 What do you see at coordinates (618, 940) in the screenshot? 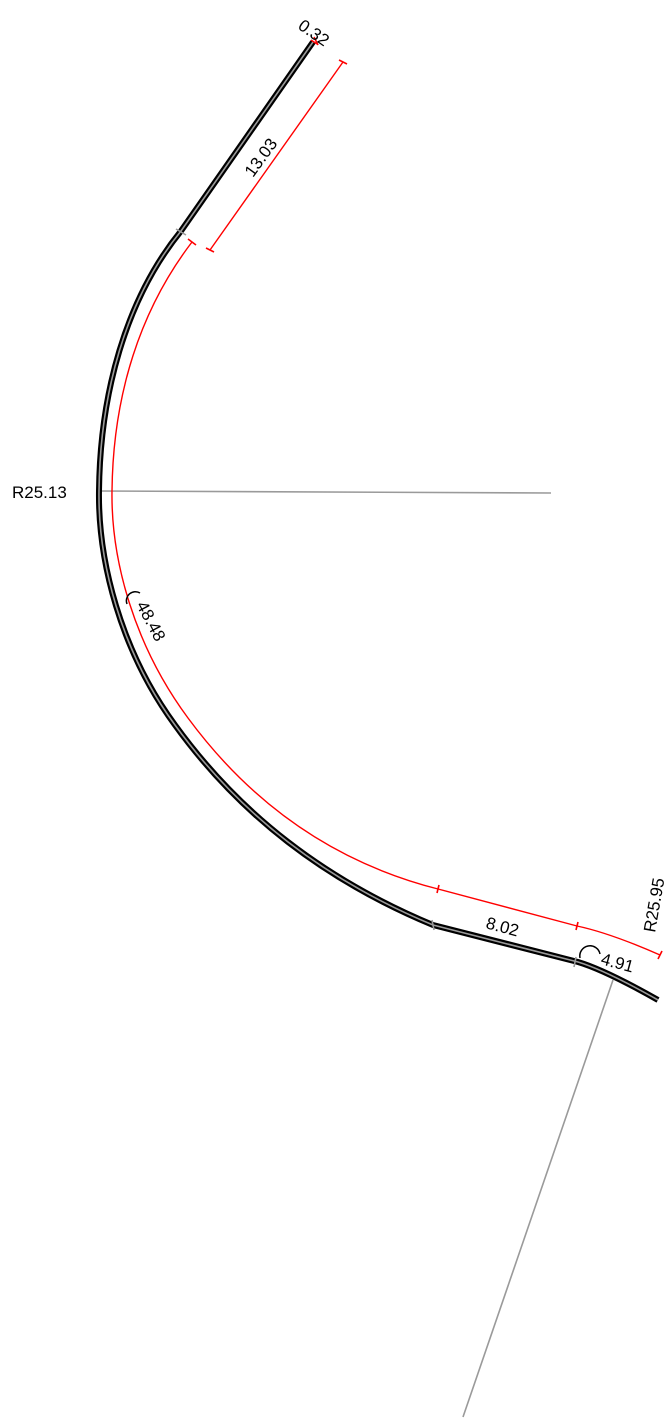
I see `dim-arc-lower` at bounding box center [618, 940].